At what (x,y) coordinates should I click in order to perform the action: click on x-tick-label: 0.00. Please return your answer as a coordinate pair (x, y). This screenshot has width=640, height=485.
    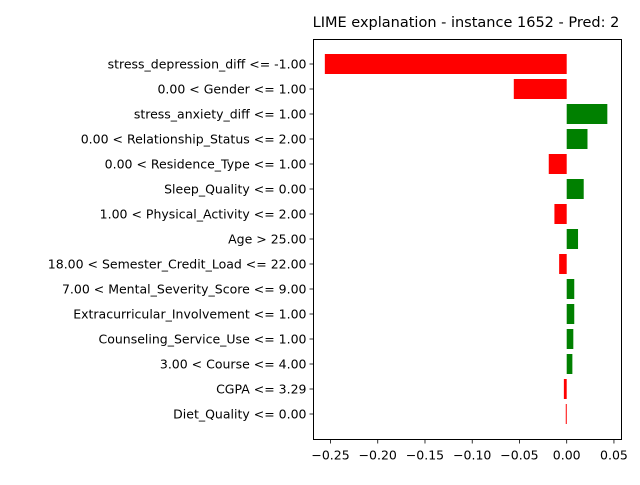
    Looking at the image, I should click on (567, 455).